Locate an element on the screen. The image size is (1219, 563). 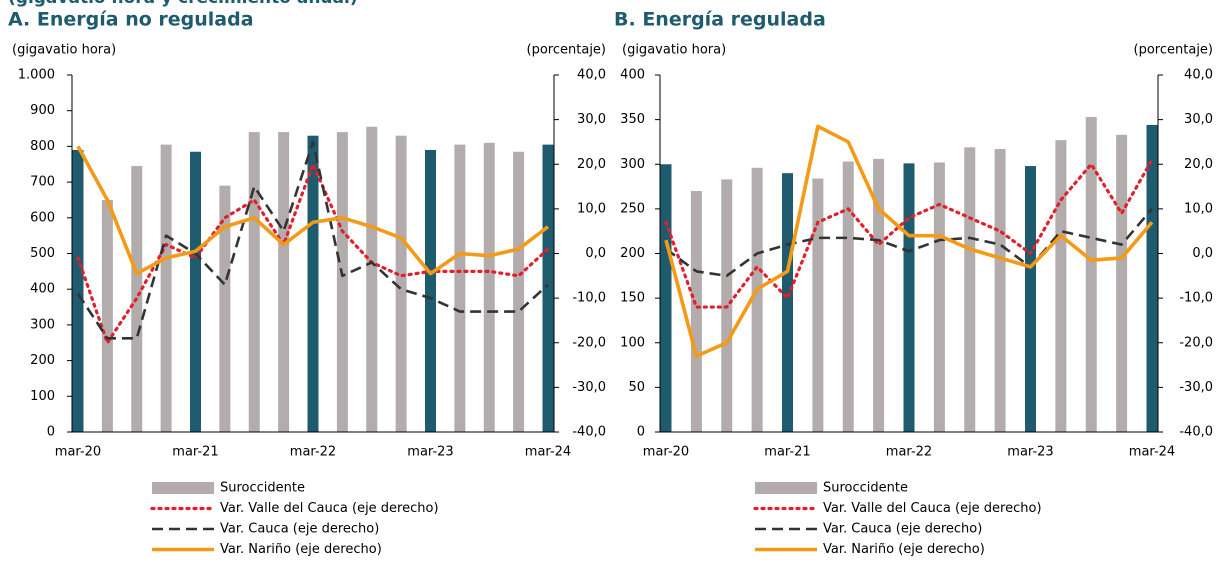
chart-title: A. Energía no regulada is located at coordinates (131, 20).